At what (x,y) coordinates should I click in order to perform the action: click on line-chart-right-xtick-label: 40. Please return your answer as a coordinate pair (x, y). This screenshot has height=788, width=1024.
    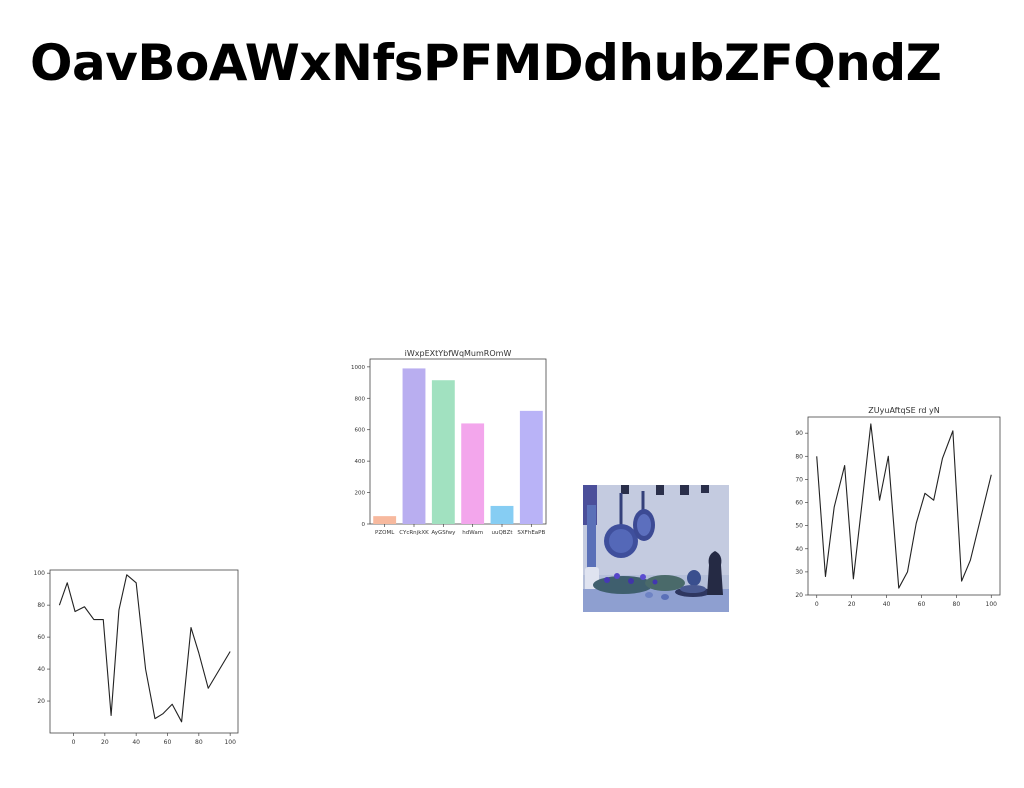
    Looking at the image, I should click on (887, 604).